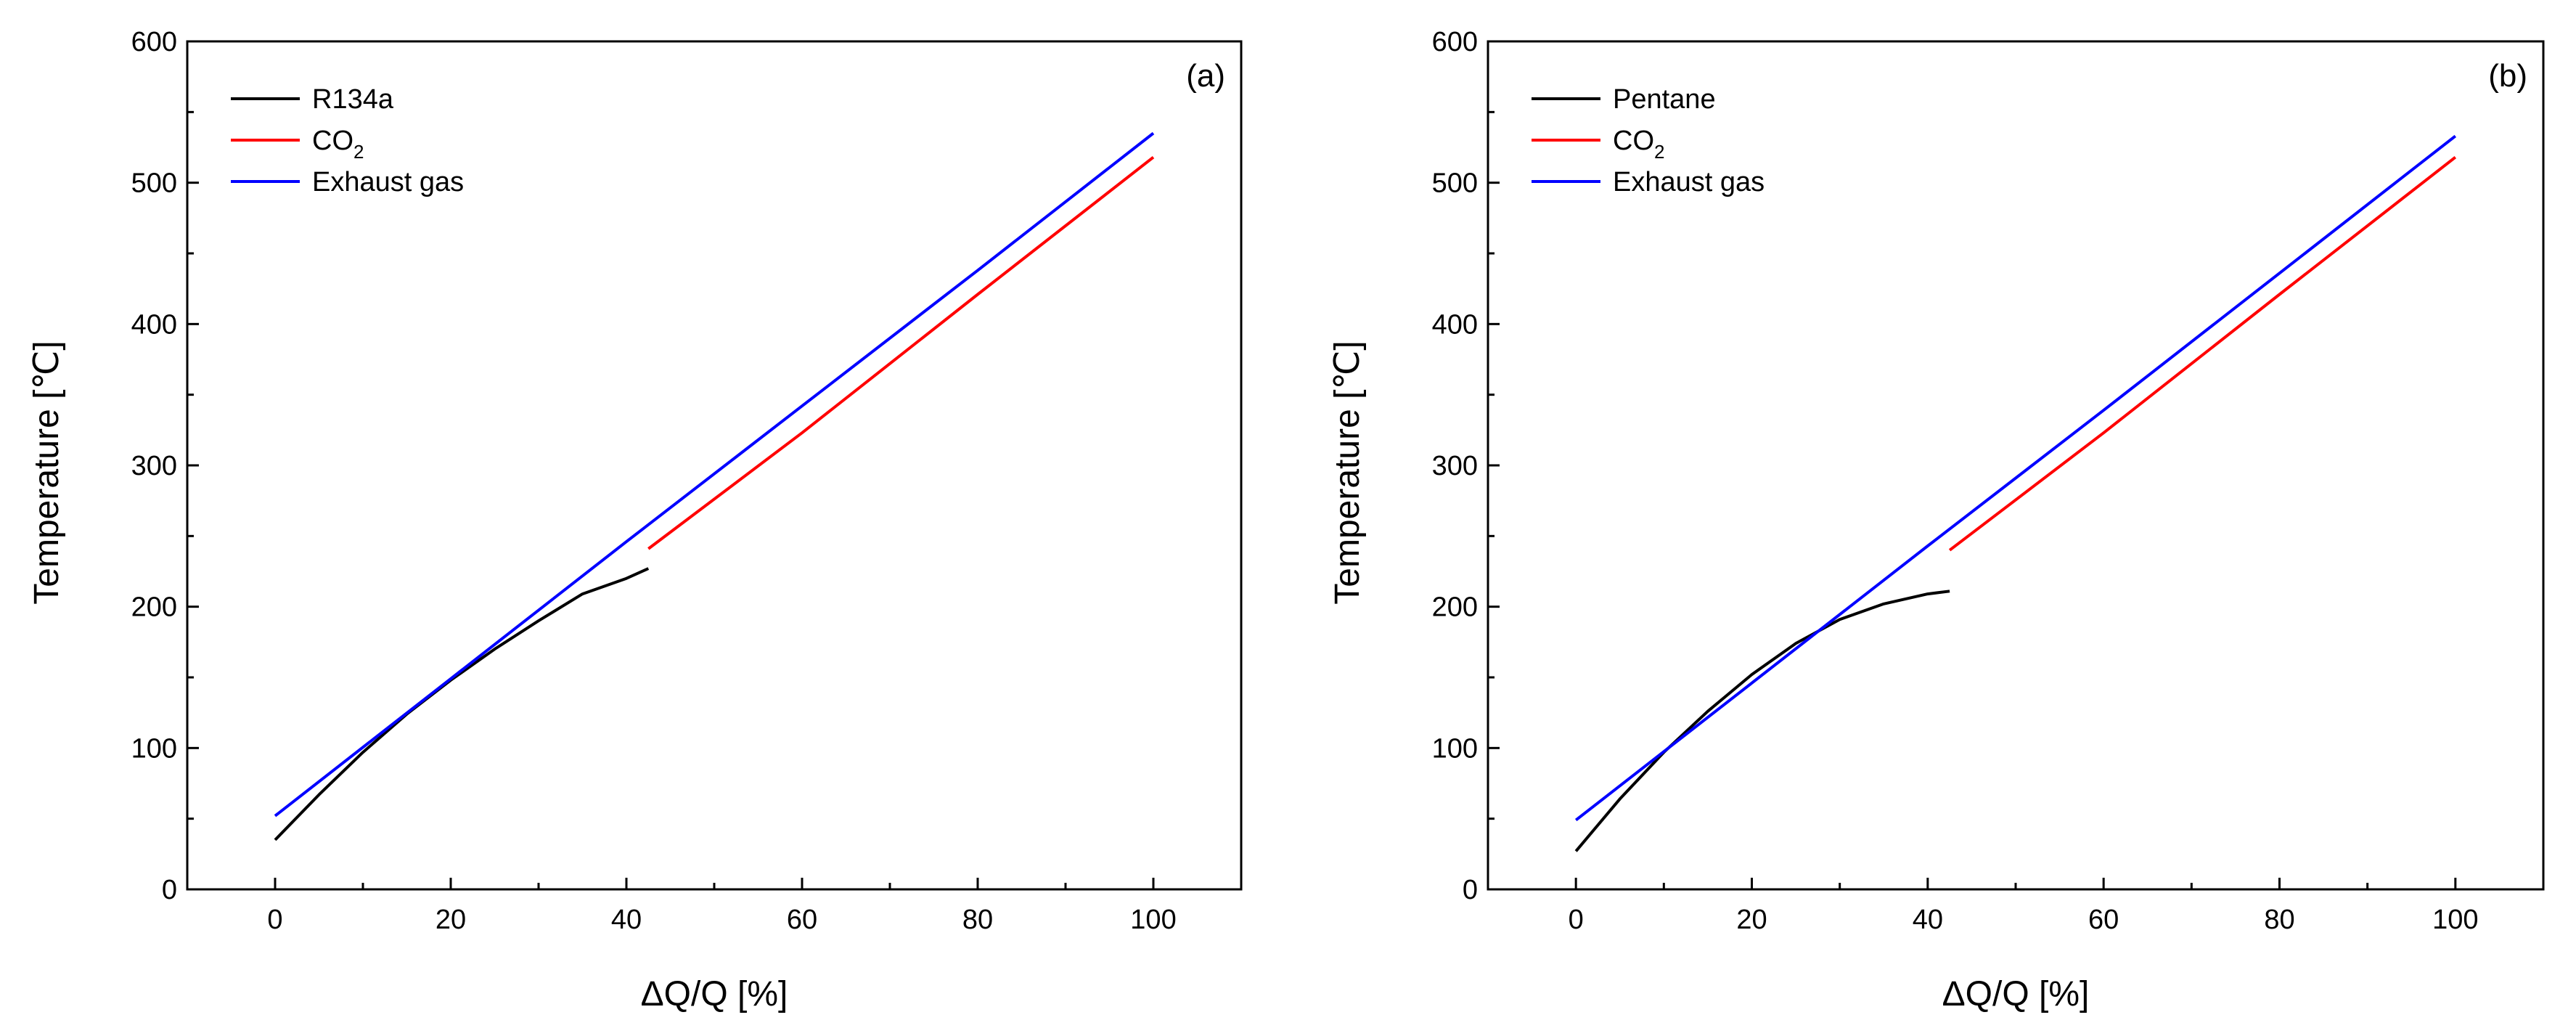 This screenshot has width=2576, height=1036. What do you see at coordinates (462, 704) in the screenshot?
I see `series-line-r134a` at bounding box center [462, 704].